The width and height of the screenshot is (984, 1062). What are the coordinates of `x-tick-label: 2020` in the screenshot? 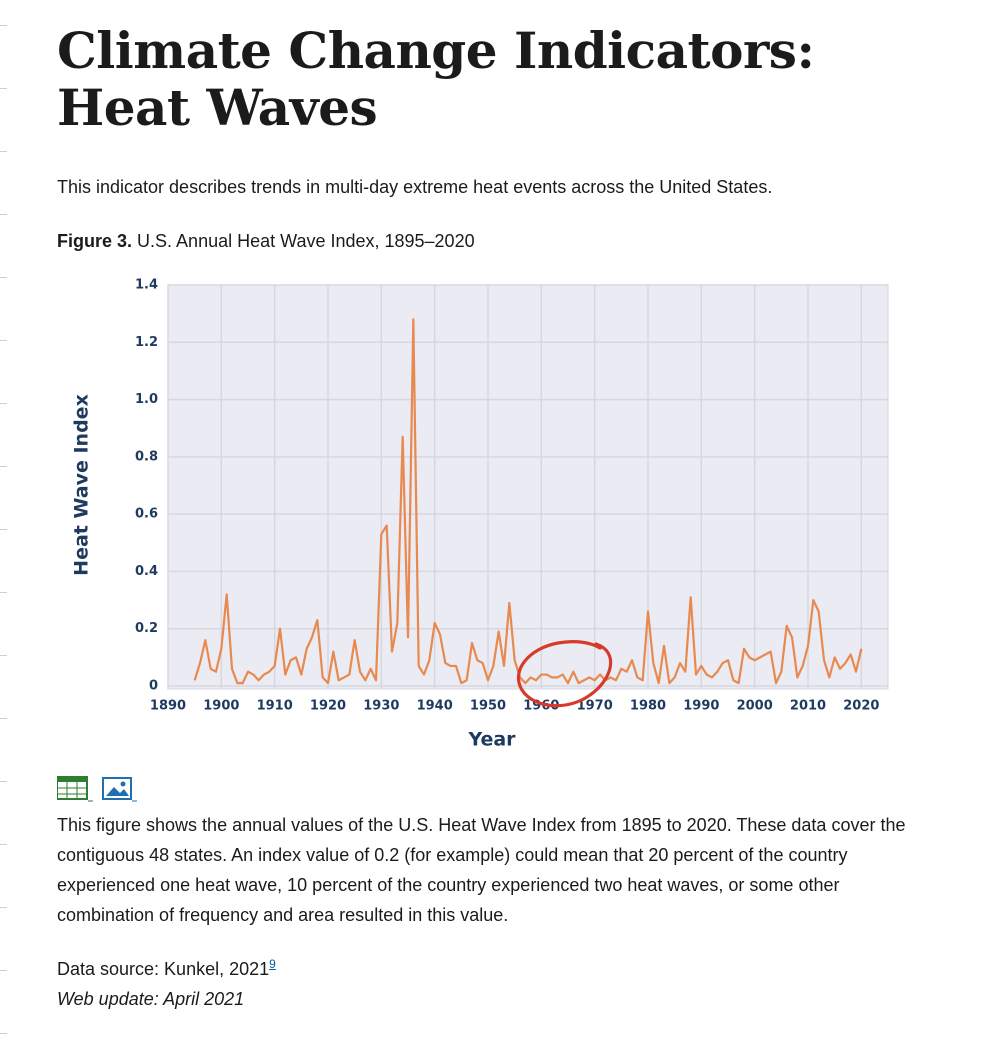 It's located at (861, 706).